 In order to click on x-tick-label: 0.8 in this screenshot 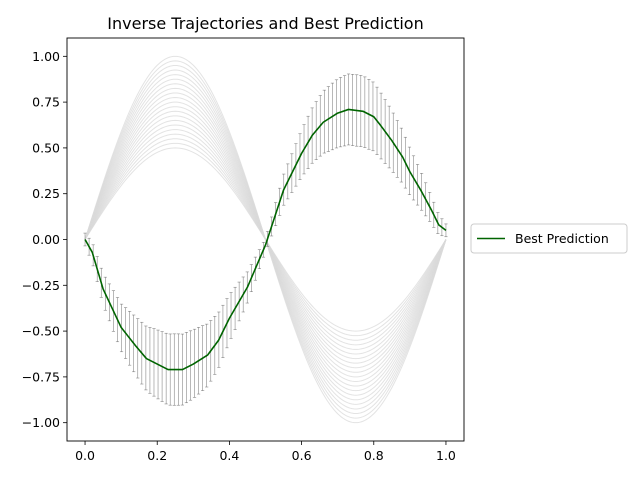, I will do `click(374, 455)`.